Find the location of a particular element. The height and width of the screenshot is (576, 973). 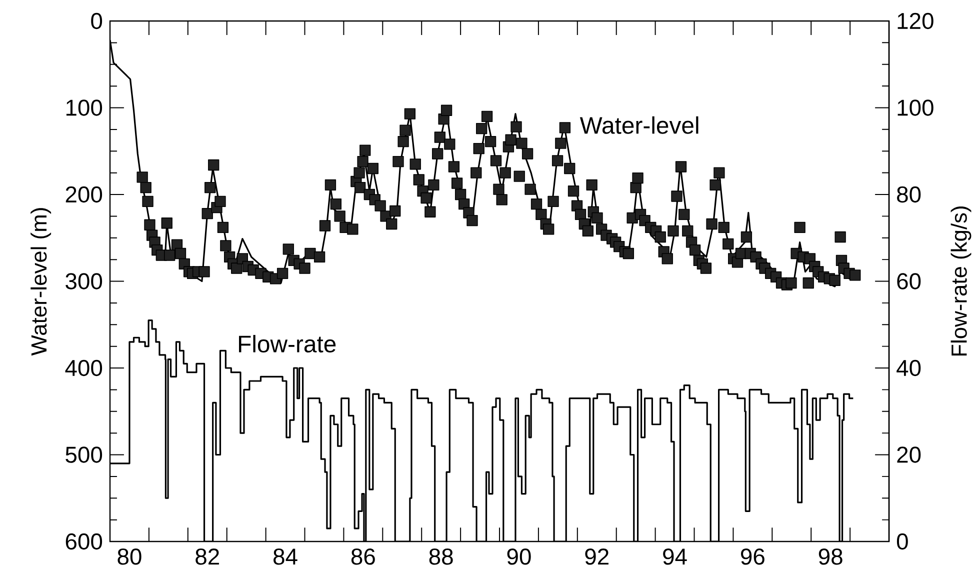

y2-tick-label: 100 is located at coordinates (916, 108).